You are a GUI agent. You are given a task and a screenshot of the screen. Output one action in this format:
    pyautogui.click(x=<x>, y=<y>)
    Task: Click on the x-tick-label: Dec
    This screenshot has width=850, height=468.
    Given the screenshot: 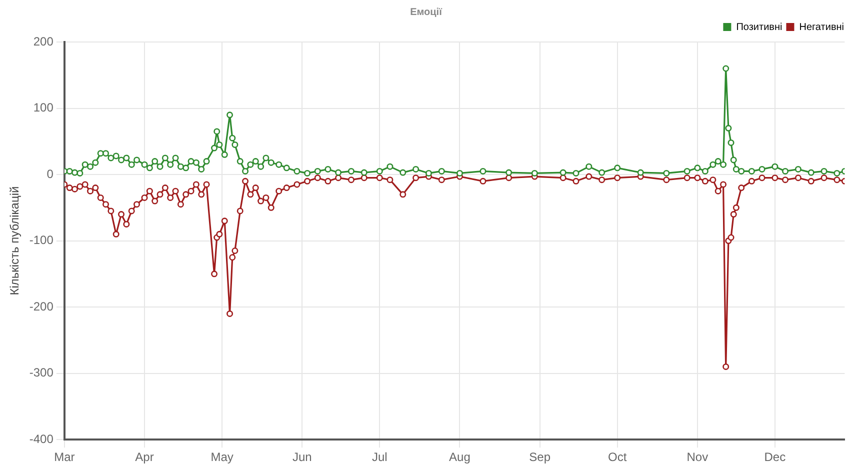 What is the action you would take?
    pyautogui.click(x=775, y=457)
    